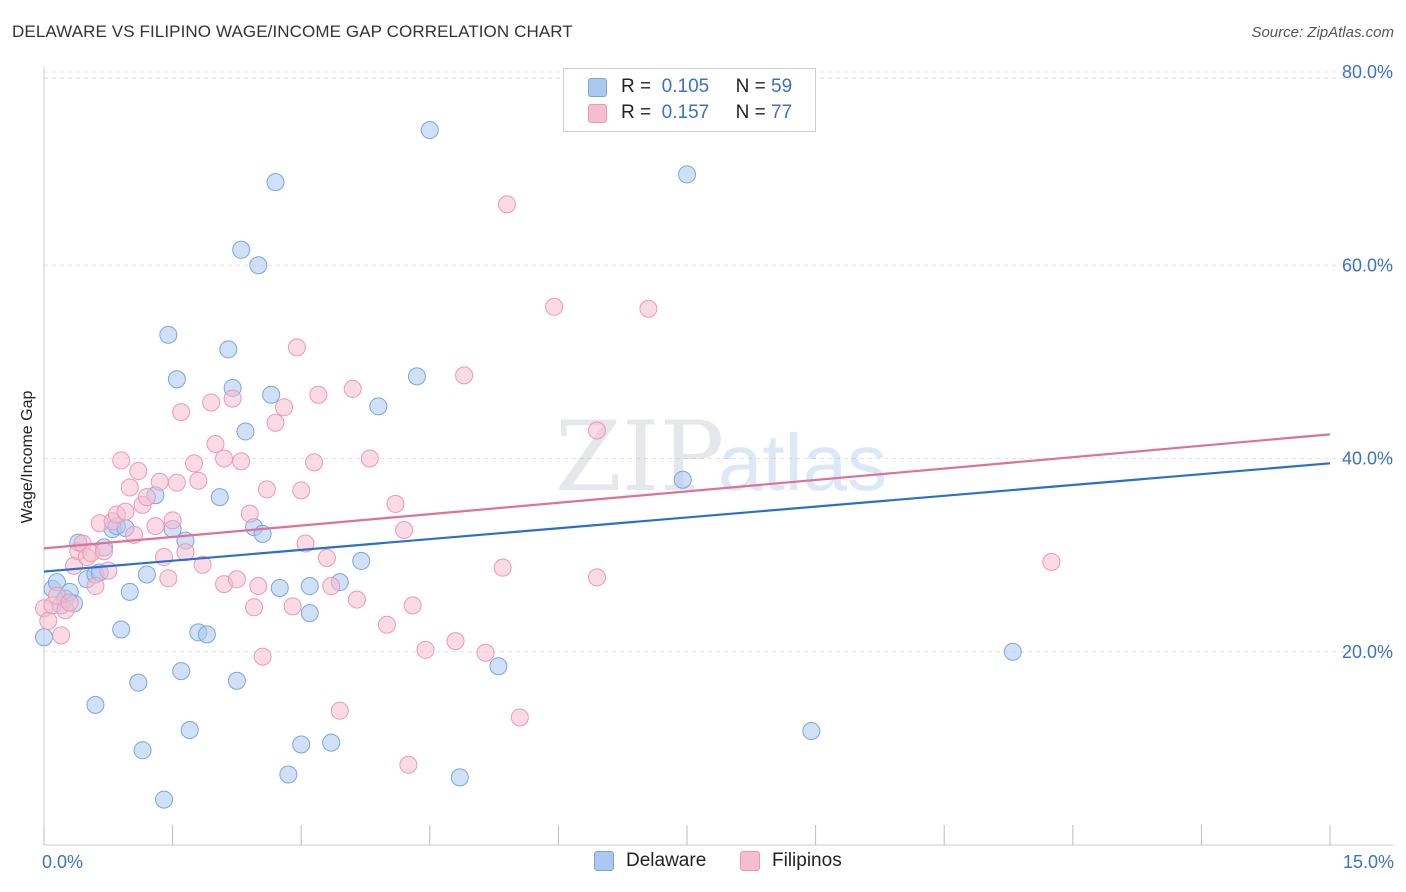 This screenshot has width=1406, height=892. What do you see at coordinates (1322, 32) in the screenshot?
I see `source-label: Source: ZipAtlas.com` at bounding box center [1322, 32].